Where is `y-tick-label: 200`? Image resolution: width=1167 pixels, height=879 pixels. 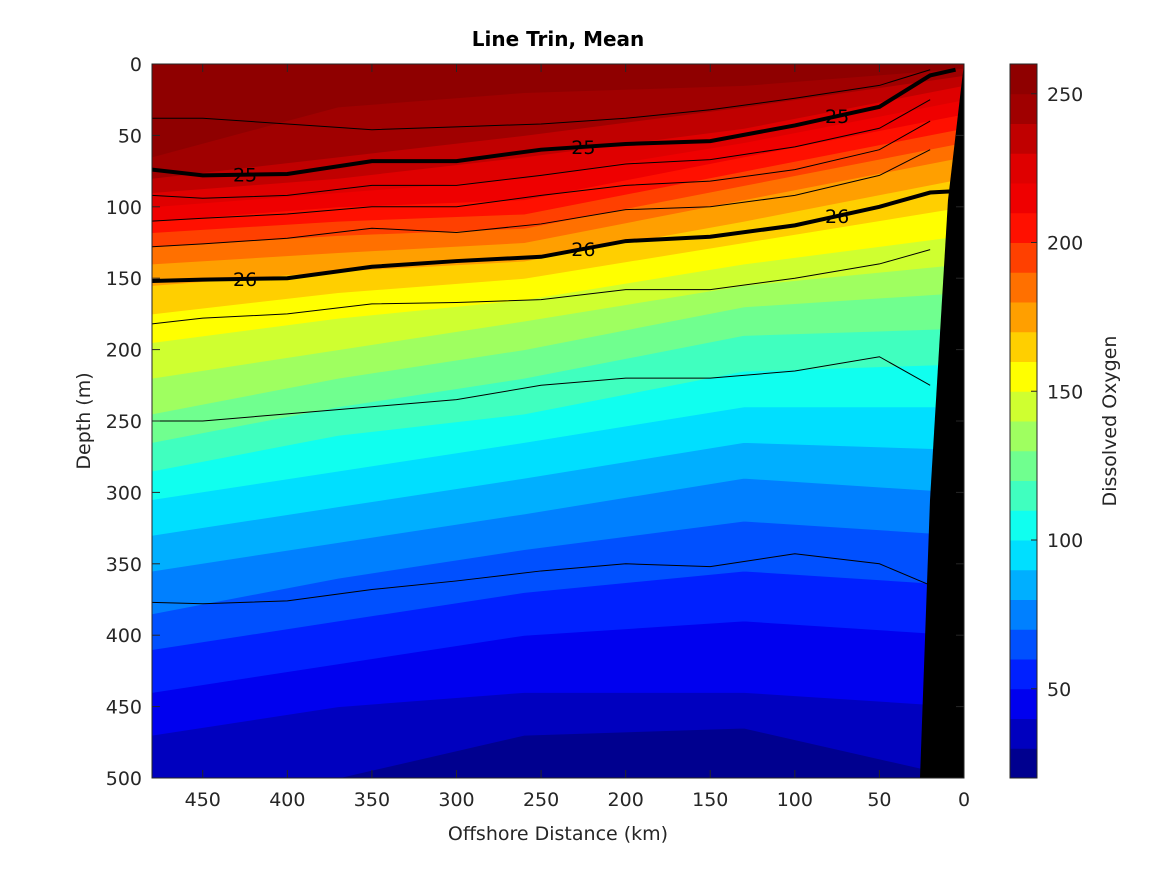
y-tick-label: 200 is located at coordinates (124, 351).